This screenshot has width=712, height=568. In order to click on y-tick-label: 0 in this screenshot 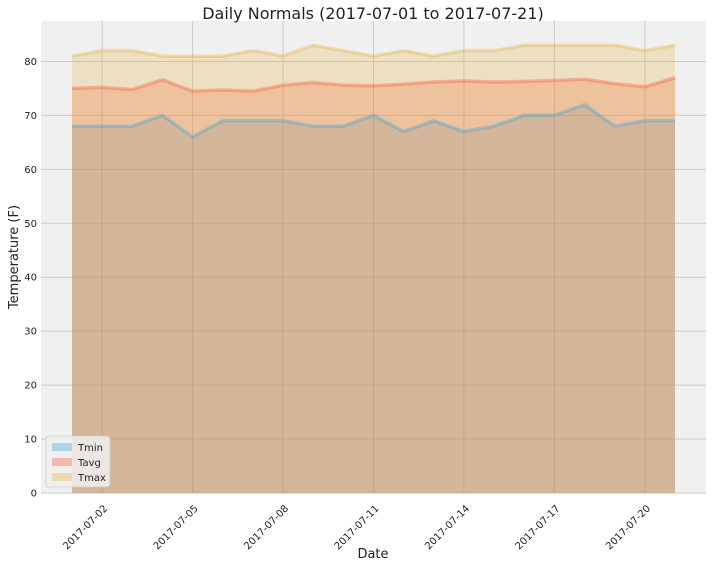, I will do `click(34, 494)`.